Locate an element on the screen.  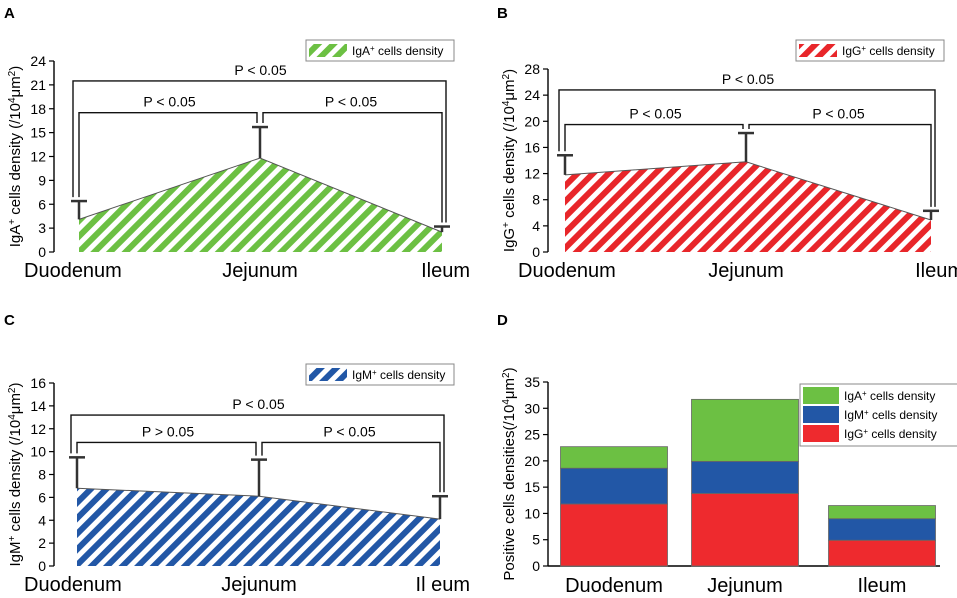
y-axis-label: IgG+ cells density (/104μm2) is located at coordinates (510, 160).